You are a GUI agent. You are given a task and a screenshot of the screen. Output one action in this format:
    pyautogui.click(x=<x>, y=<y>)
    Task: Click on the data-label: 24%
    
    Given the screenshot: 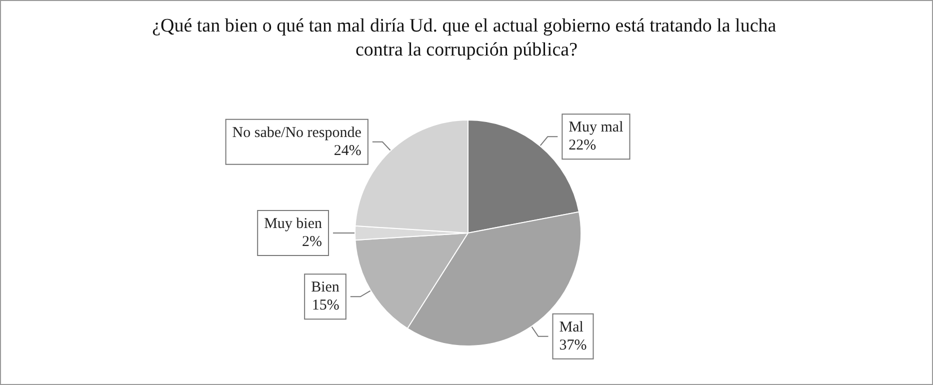 What is the action you would take?
    pyautogui.click(x=348, y=150)
    